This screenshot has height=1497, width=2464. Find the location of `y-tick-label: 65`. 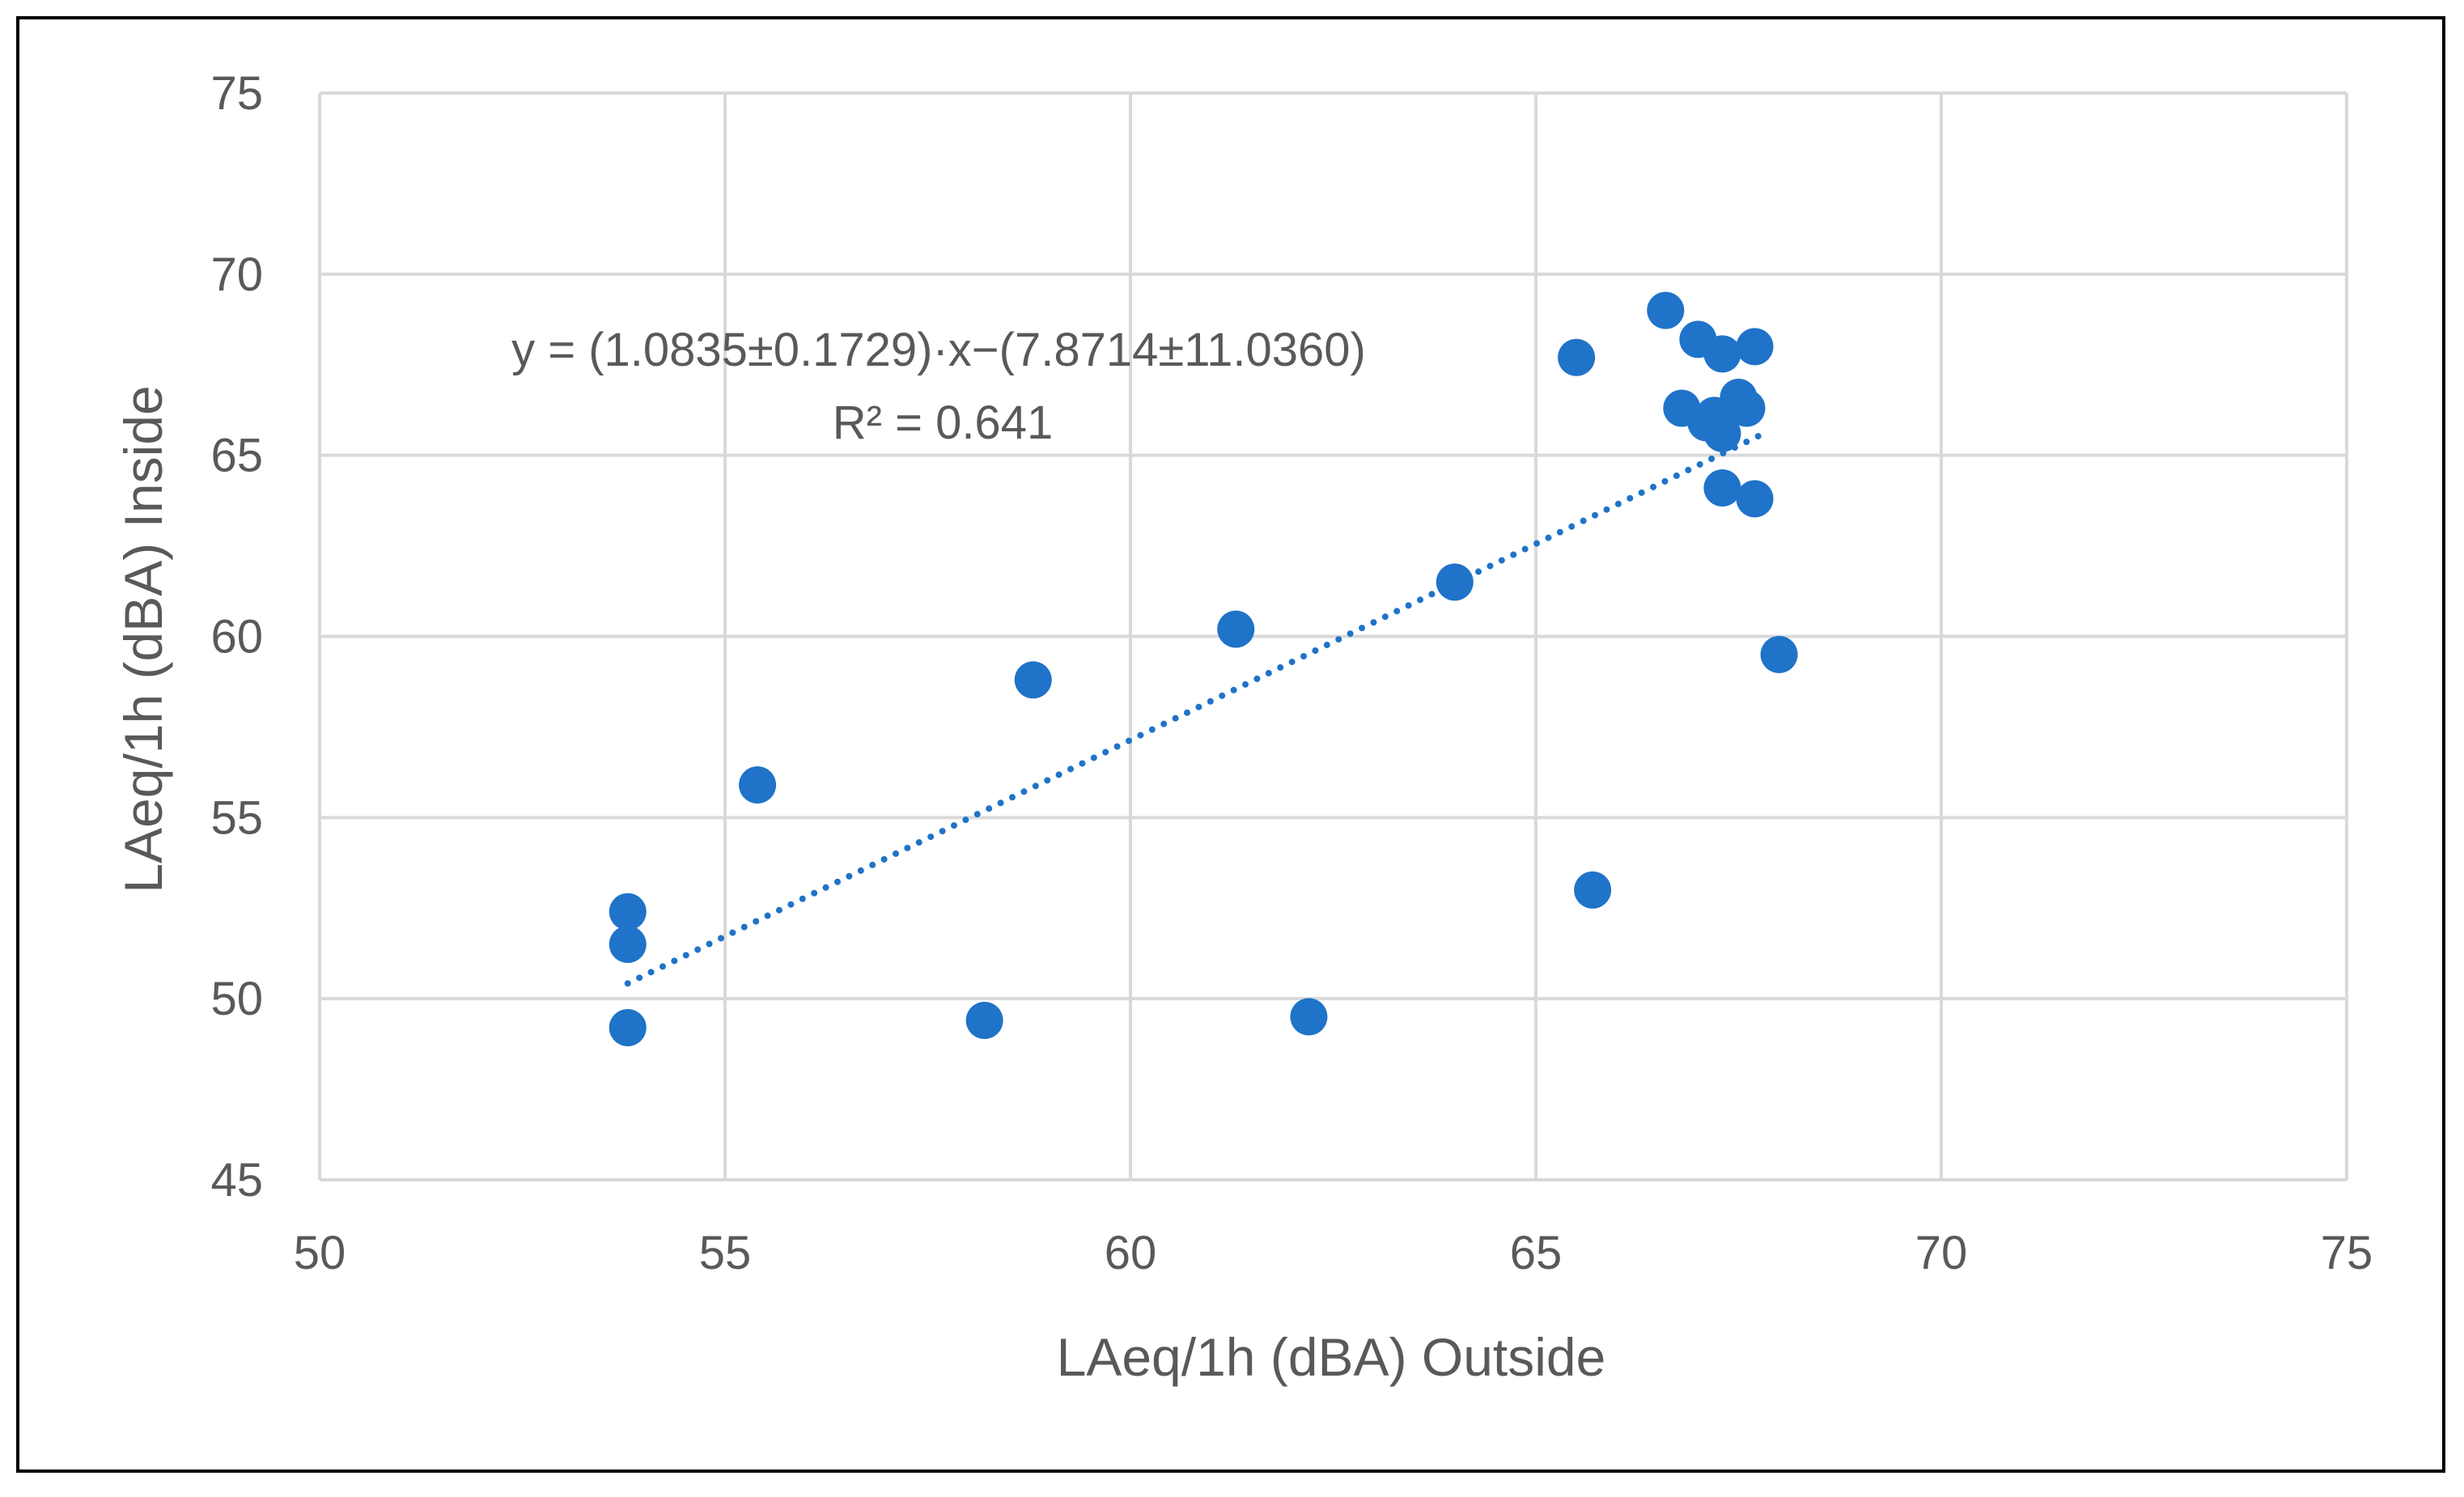

y-tick-label: 65 is located at coordinates (236, 456).